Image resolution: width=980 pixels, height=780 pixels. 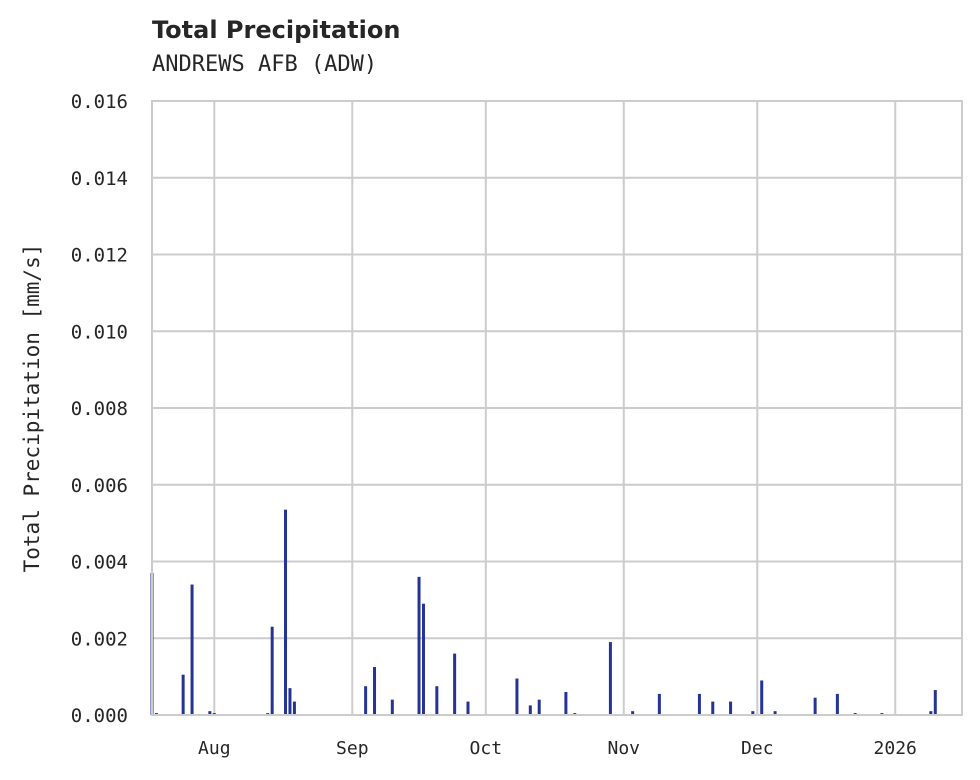 What do you see at coordinates (557, 748) in the screenshot?
I see `x-axis-ticks: Aug Sep Oct Nov Dec 2026` at bounding box center [557, 748].